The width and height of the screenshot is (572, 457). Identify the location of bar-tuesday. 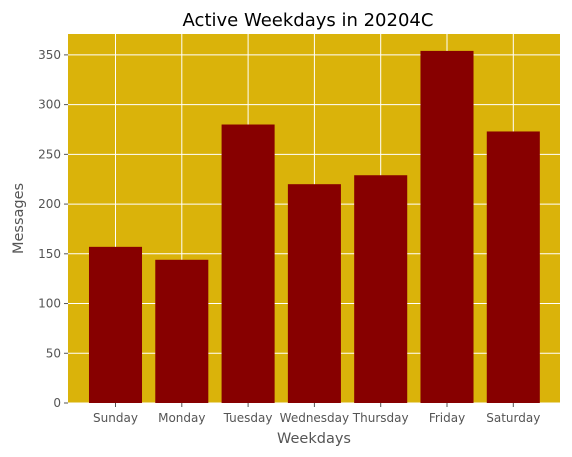
(248, 264).